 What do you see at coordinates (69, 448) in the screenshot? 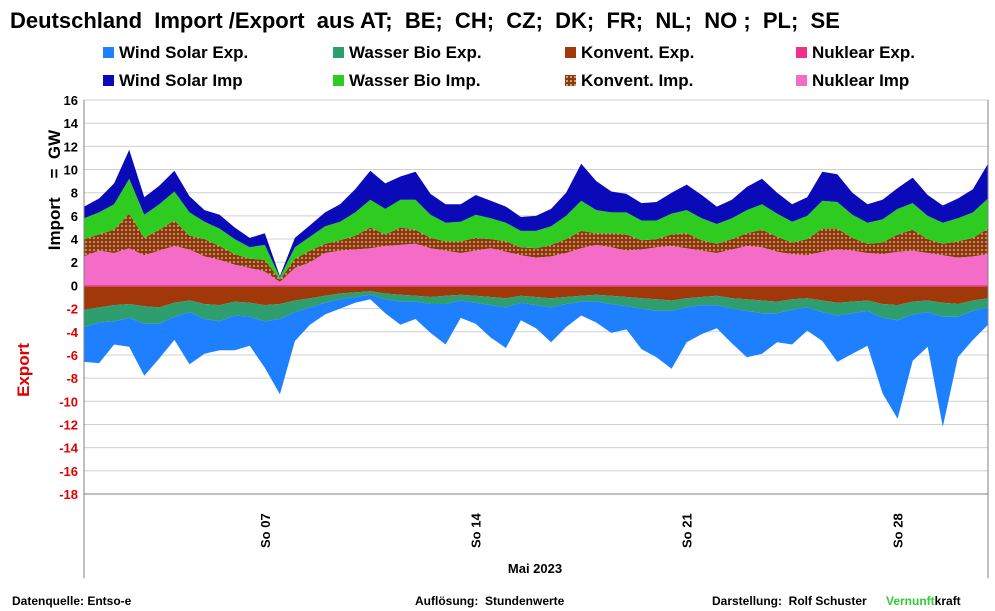
I see `y-tick-label: -14` at bounding box center [69, 448].